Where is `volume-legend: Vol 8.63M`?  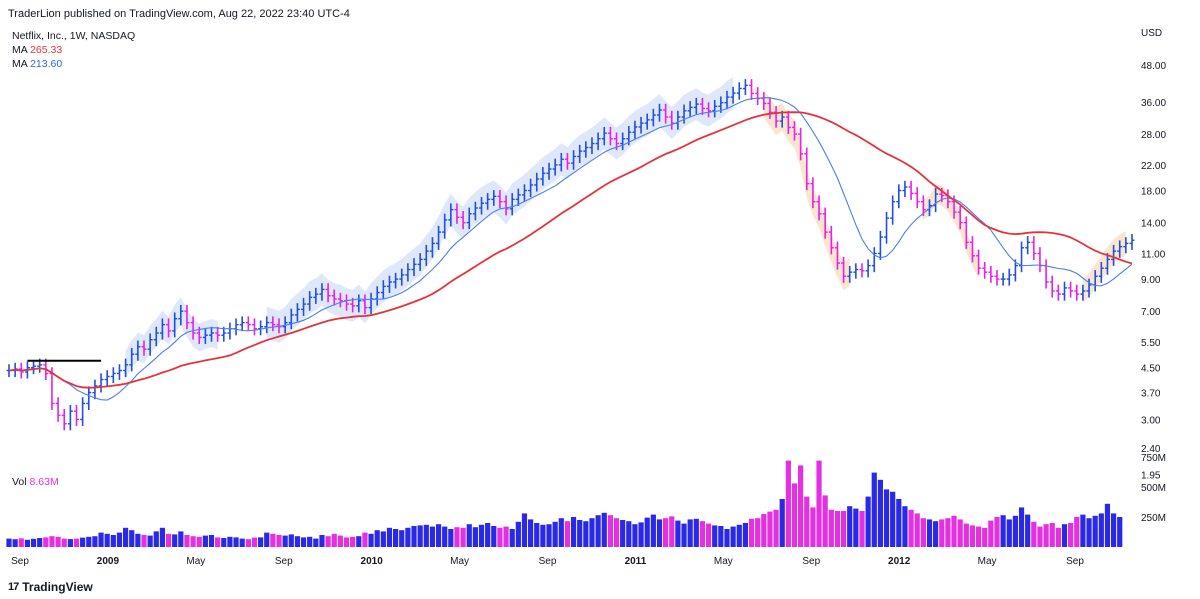
volume-legend: Vol 8.63M is located at coordinates (35, 482).